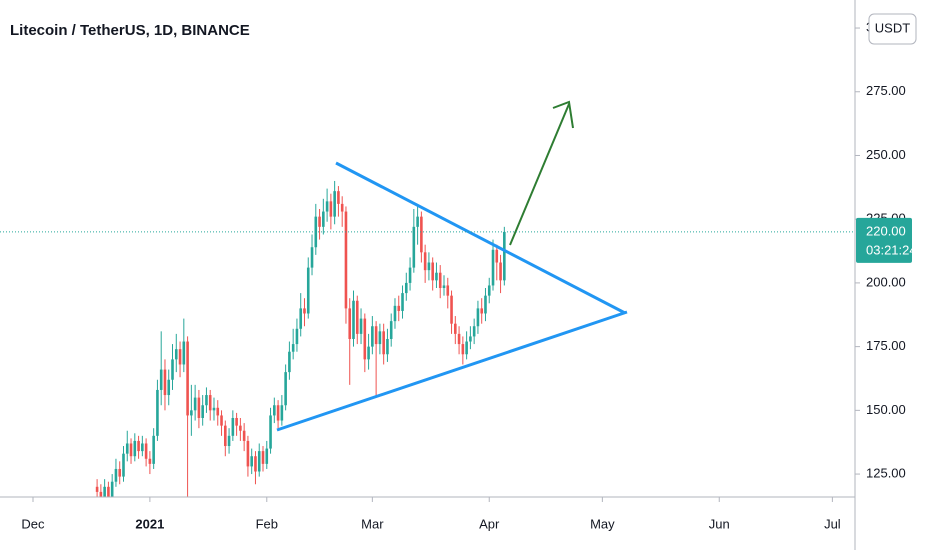  I want to click on x-tick-label: Apr, so click(489, 523).